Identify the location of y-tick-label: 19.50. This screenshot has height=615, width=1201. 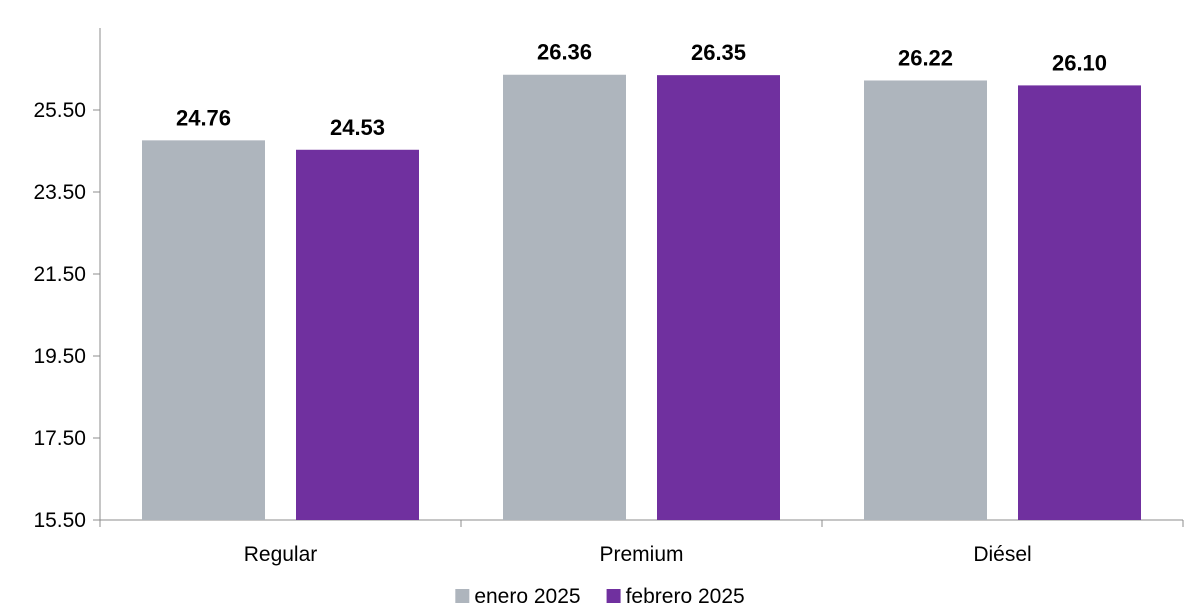
(59, 356).